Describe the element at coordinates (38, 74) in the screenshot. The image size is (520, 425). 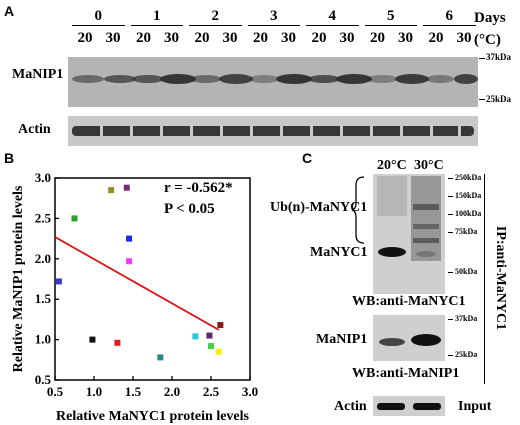
I see `manip1-row-label: MaNIP1` at that location.